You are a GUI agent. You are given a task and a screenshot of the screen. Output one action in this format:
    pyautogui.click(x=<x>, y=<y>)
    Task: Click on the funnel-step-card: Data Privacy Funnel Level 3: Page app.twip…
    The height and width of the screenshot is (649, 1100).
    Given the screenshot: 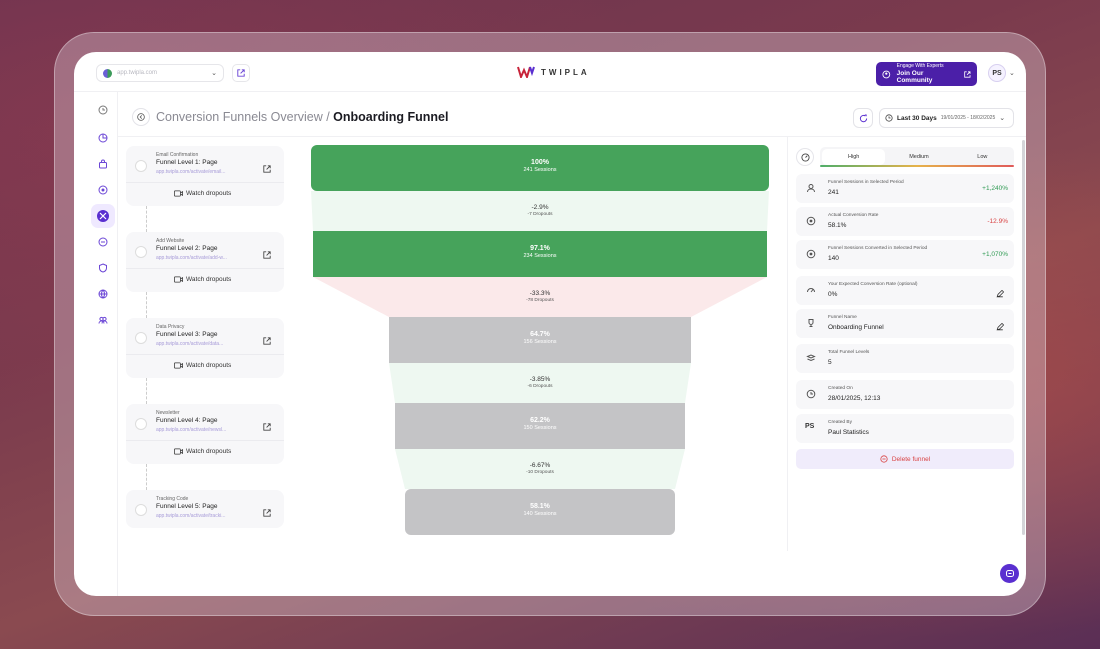 What is the action you would take?
    pyautogui.click(x=205, y=348)
    